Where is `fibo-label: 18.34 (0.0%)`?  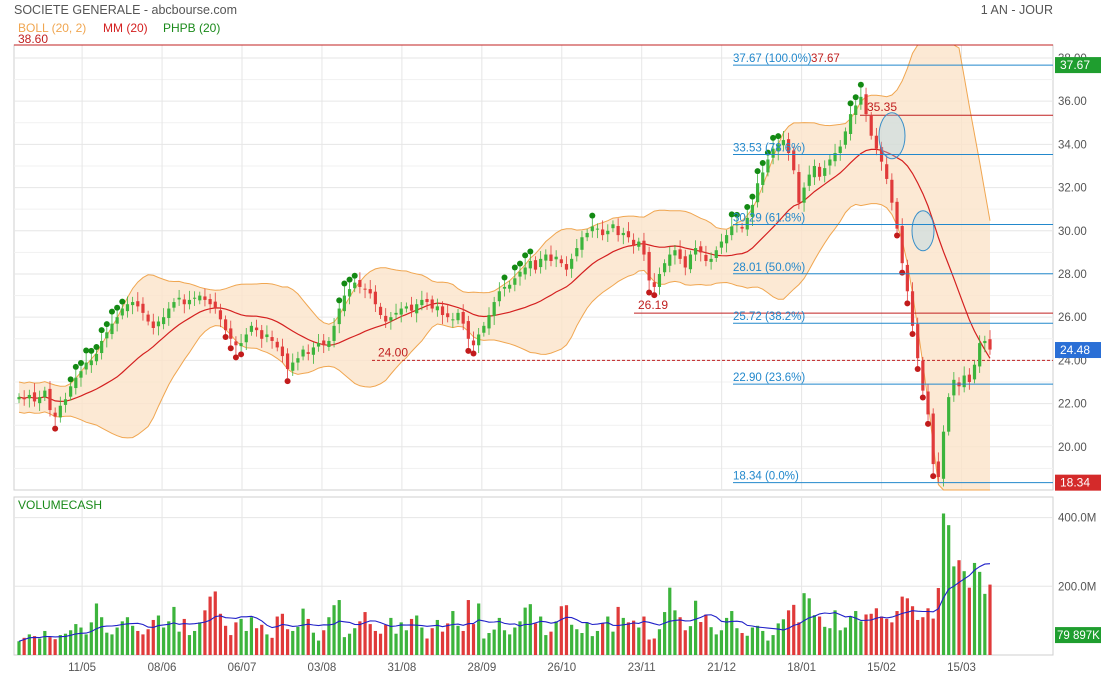
fibo-label: 18.34 (0.0%) is located at coordinates (766, 477).